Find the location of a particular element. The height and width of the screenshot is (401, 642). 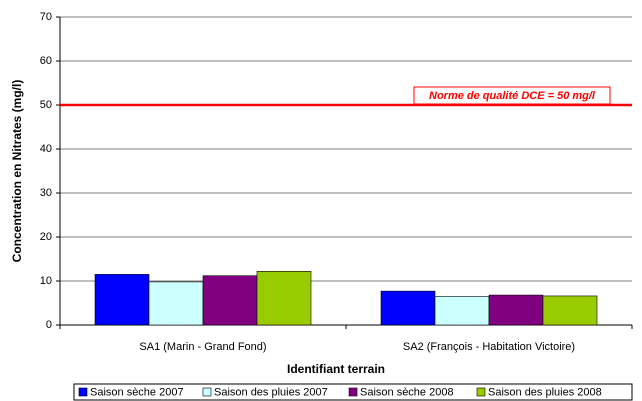

legend-label: Saison des pluies 2007 is located at coordinates (271, 392).